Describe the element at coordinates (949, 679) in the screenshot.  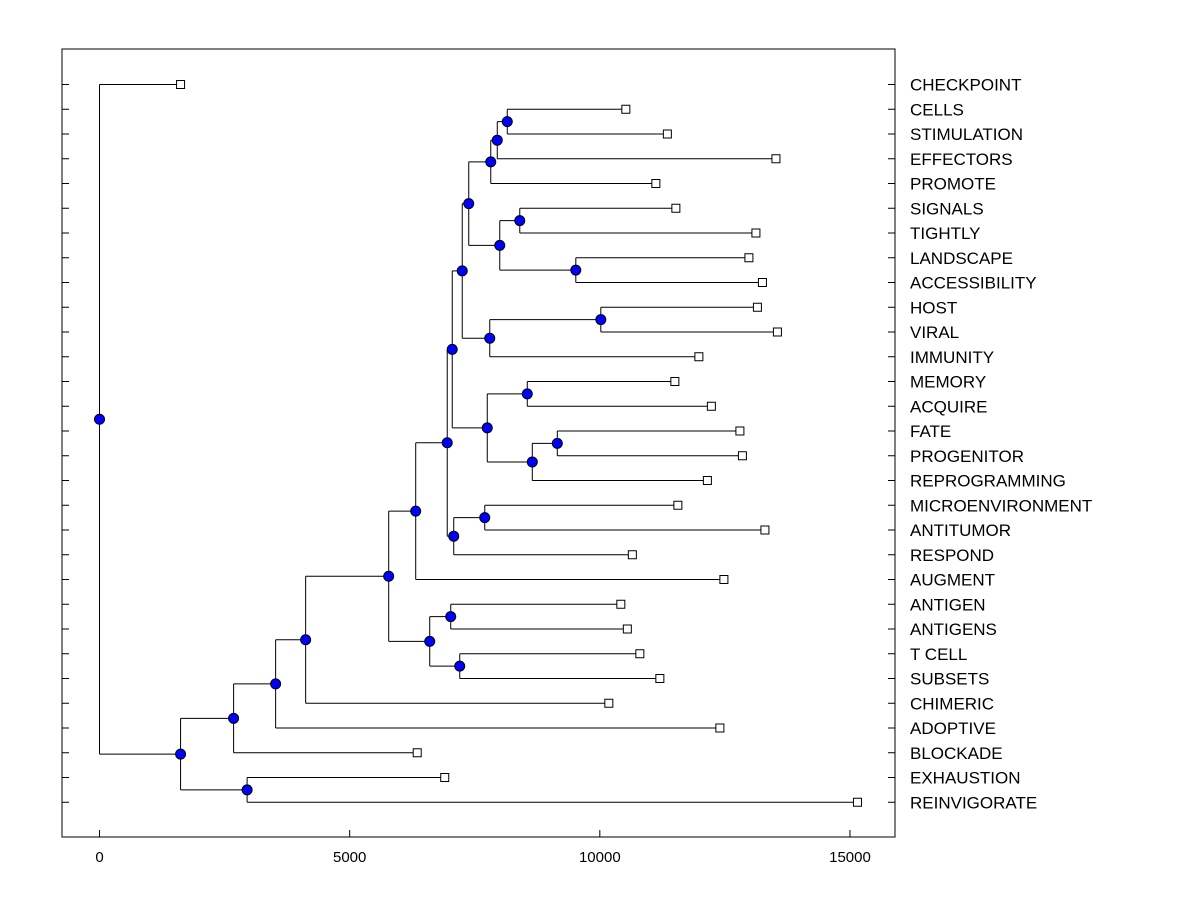
I see `leaf-label: SUBSETS` at that location.